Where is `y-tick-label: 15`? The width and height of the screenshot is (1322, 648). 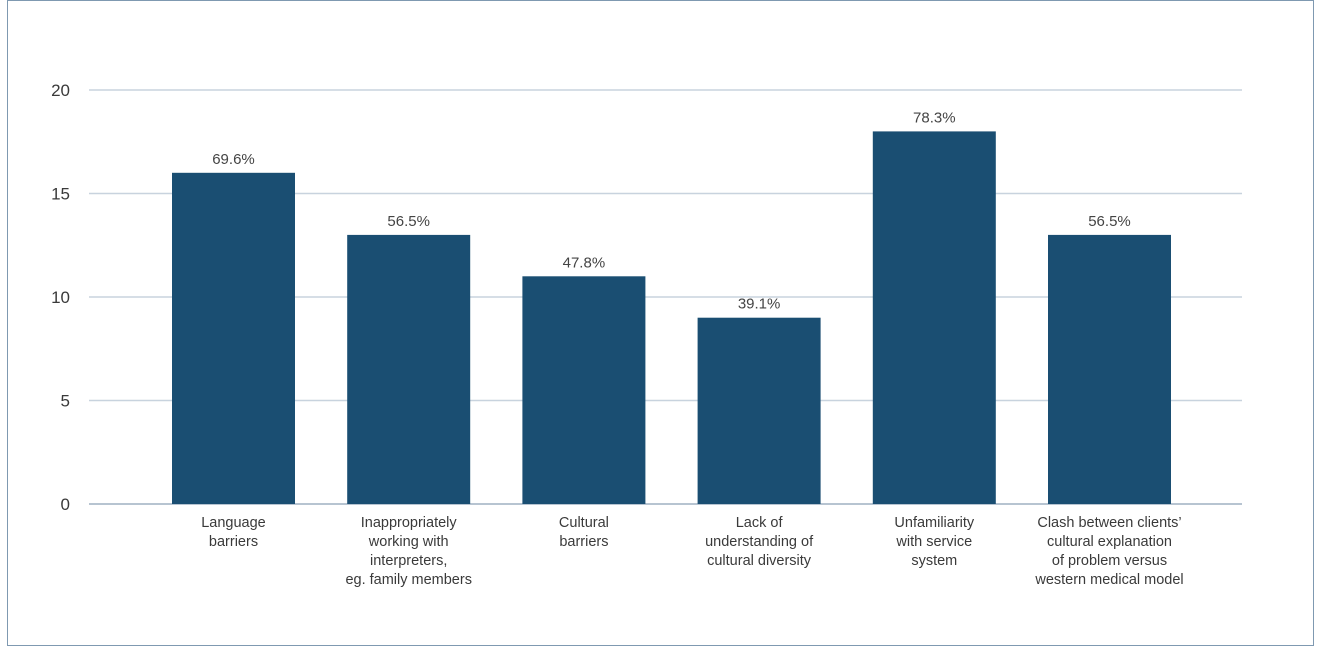
y-tick-label: 15 is located at coordinates (60, 194).